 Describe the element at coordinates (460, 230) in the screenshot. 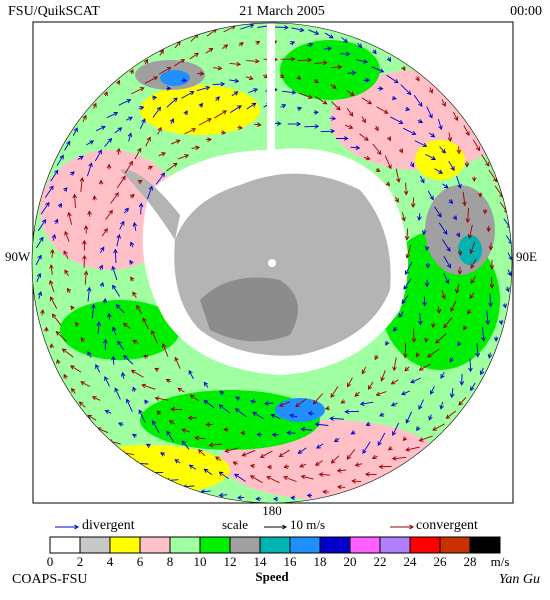

I see `patch` at that location.